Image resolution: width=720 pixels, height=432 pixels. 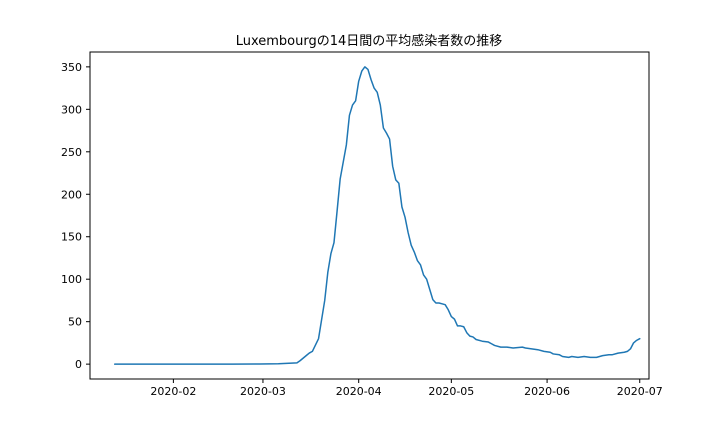 I want to click on y-tick-label: 300, so click(x=71, y=109).